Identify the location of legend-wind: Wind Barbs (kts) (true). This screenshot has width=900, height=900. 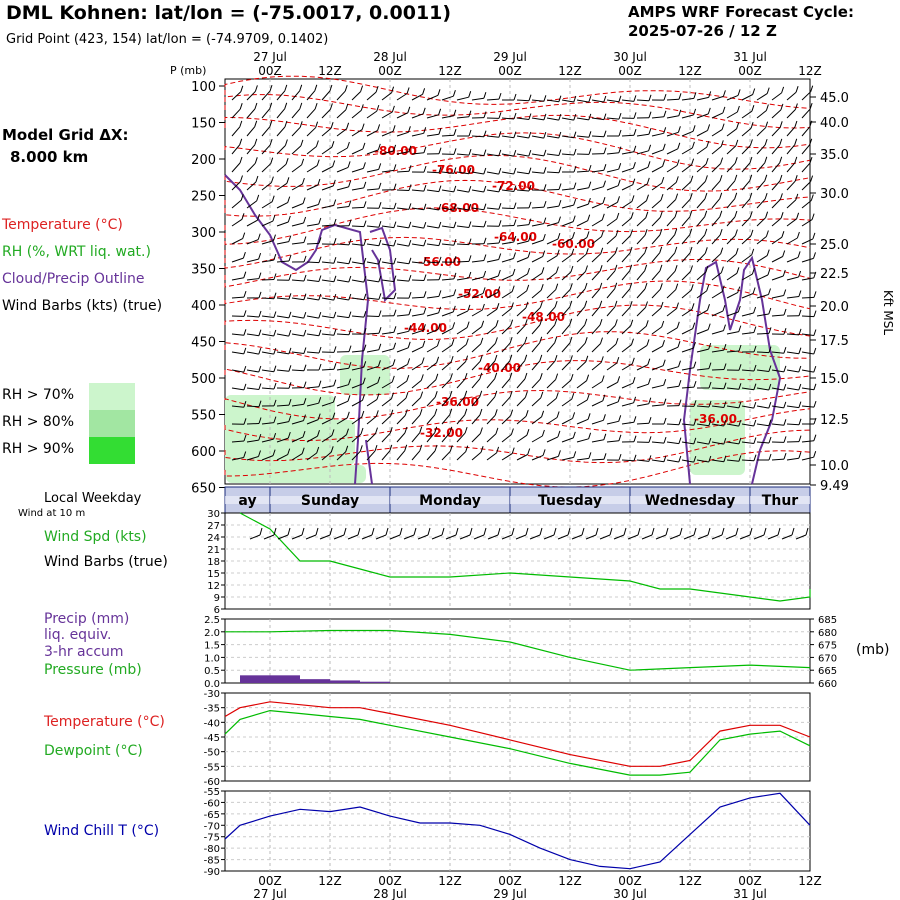
(82, 306).